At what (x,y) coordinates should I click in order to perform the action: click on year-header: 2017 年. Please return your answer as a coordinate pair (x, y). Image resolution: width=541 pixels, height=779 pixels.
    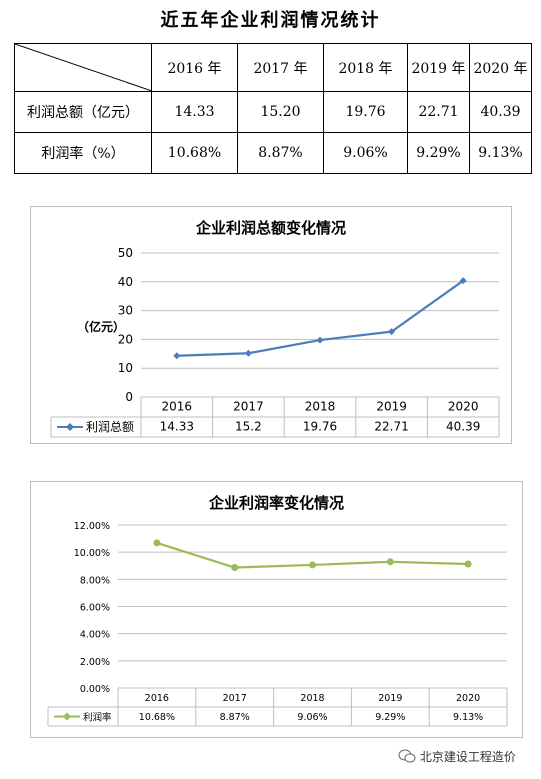
    Looking at the image, I should click on (280, 67).